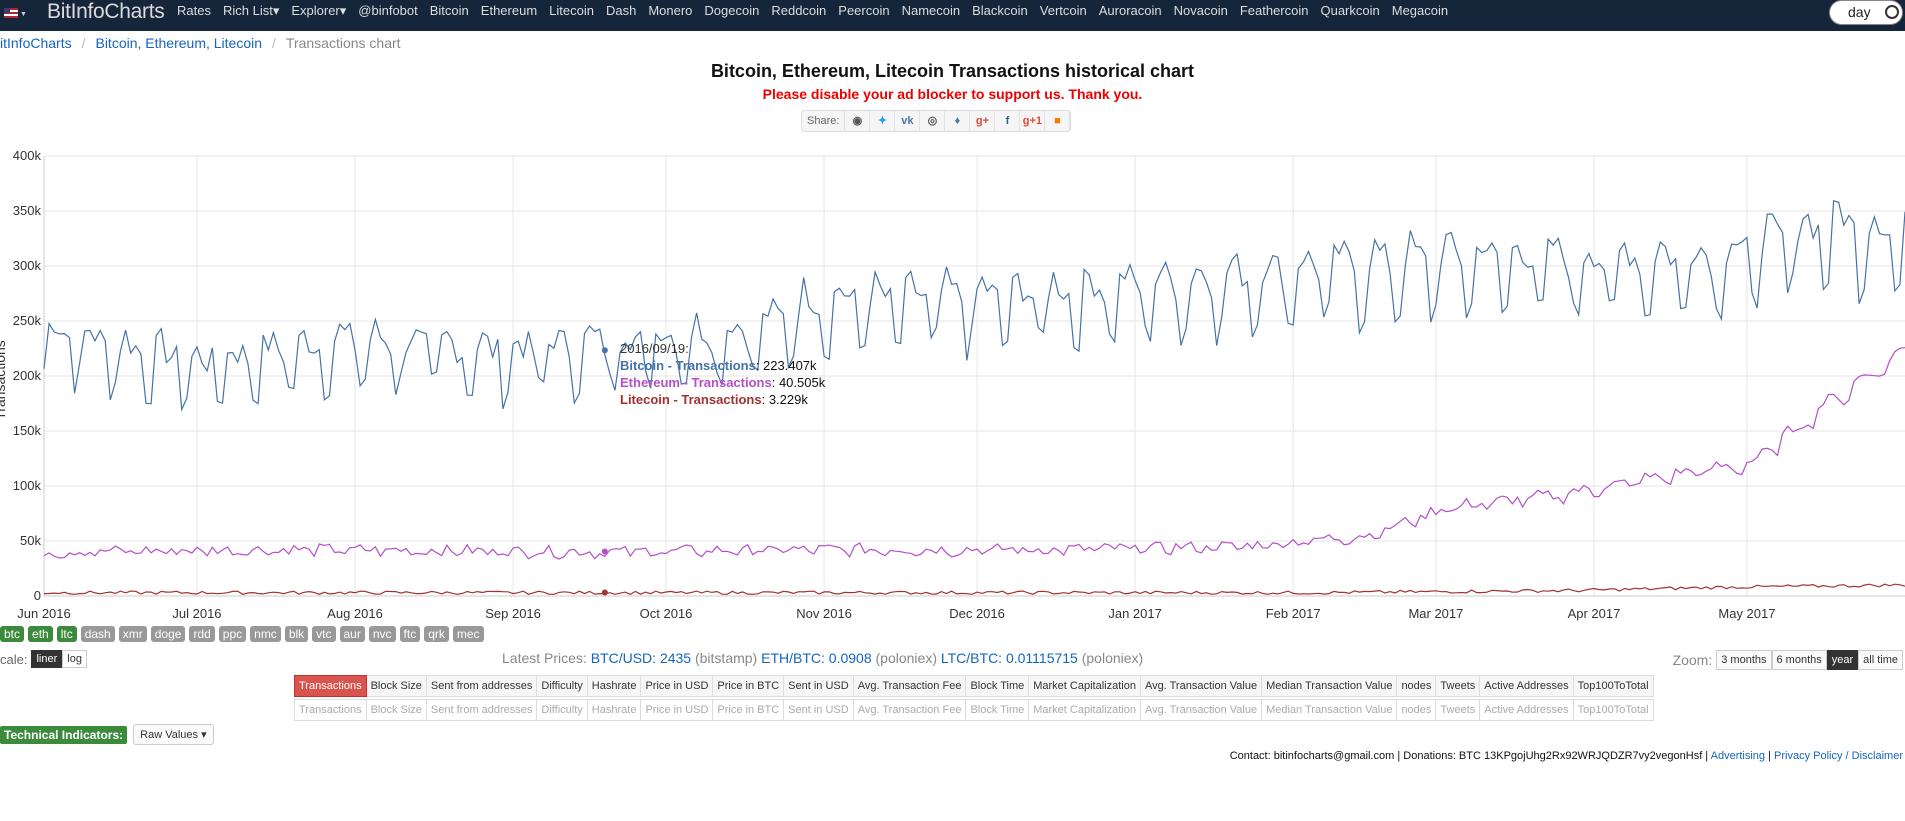 Image resolution: width=1905 pixels, height=821 pixels. I want to click on metric-tab-avg-transaction-fee: Avg. Transaction Fee, so click(910, 686).